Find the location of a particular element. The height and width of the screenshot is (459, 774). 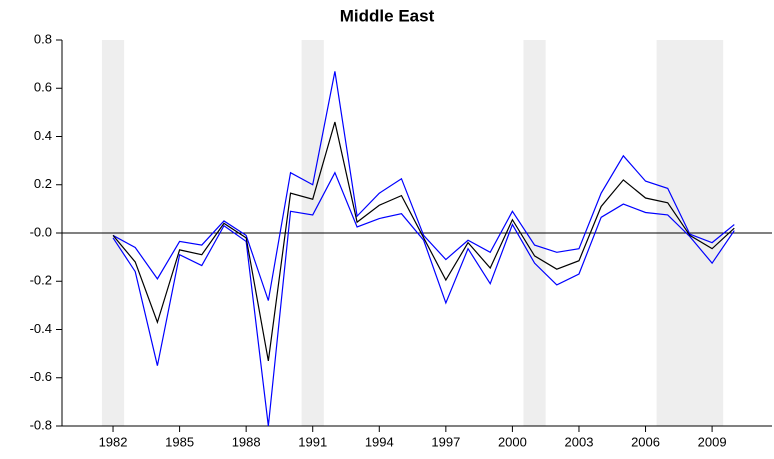

y-tick-label: 0.8 is located at coordinates (43, 38).